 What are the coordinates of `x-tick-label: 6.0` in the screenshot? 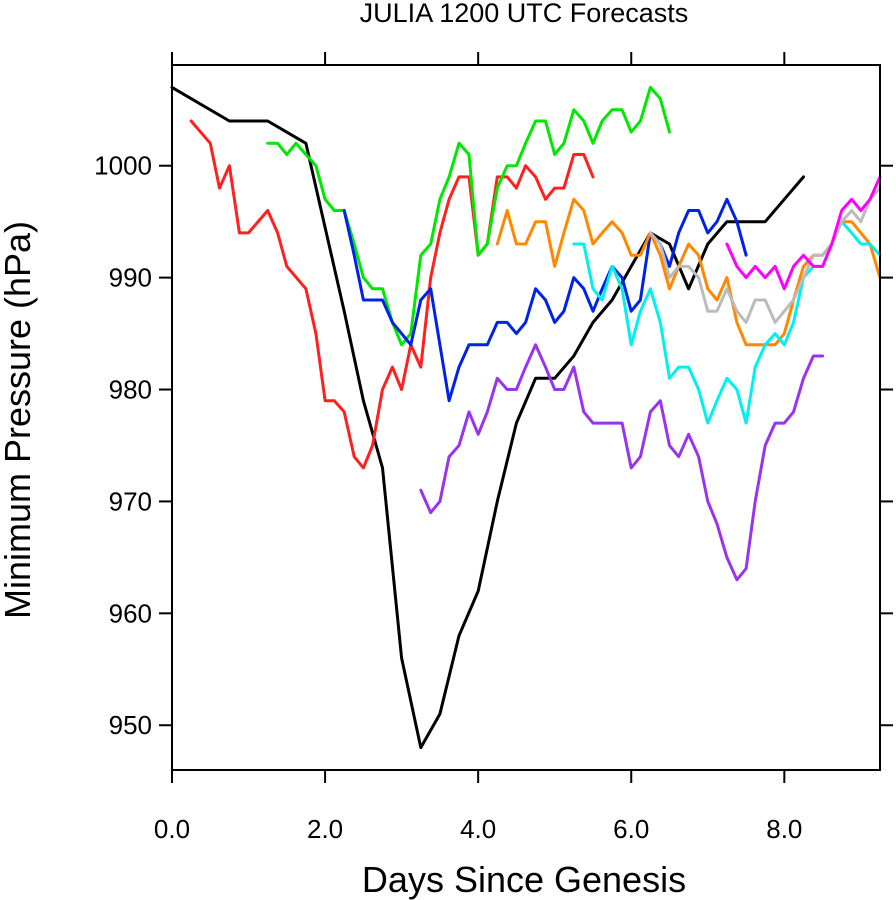 It's located at (631, 829).